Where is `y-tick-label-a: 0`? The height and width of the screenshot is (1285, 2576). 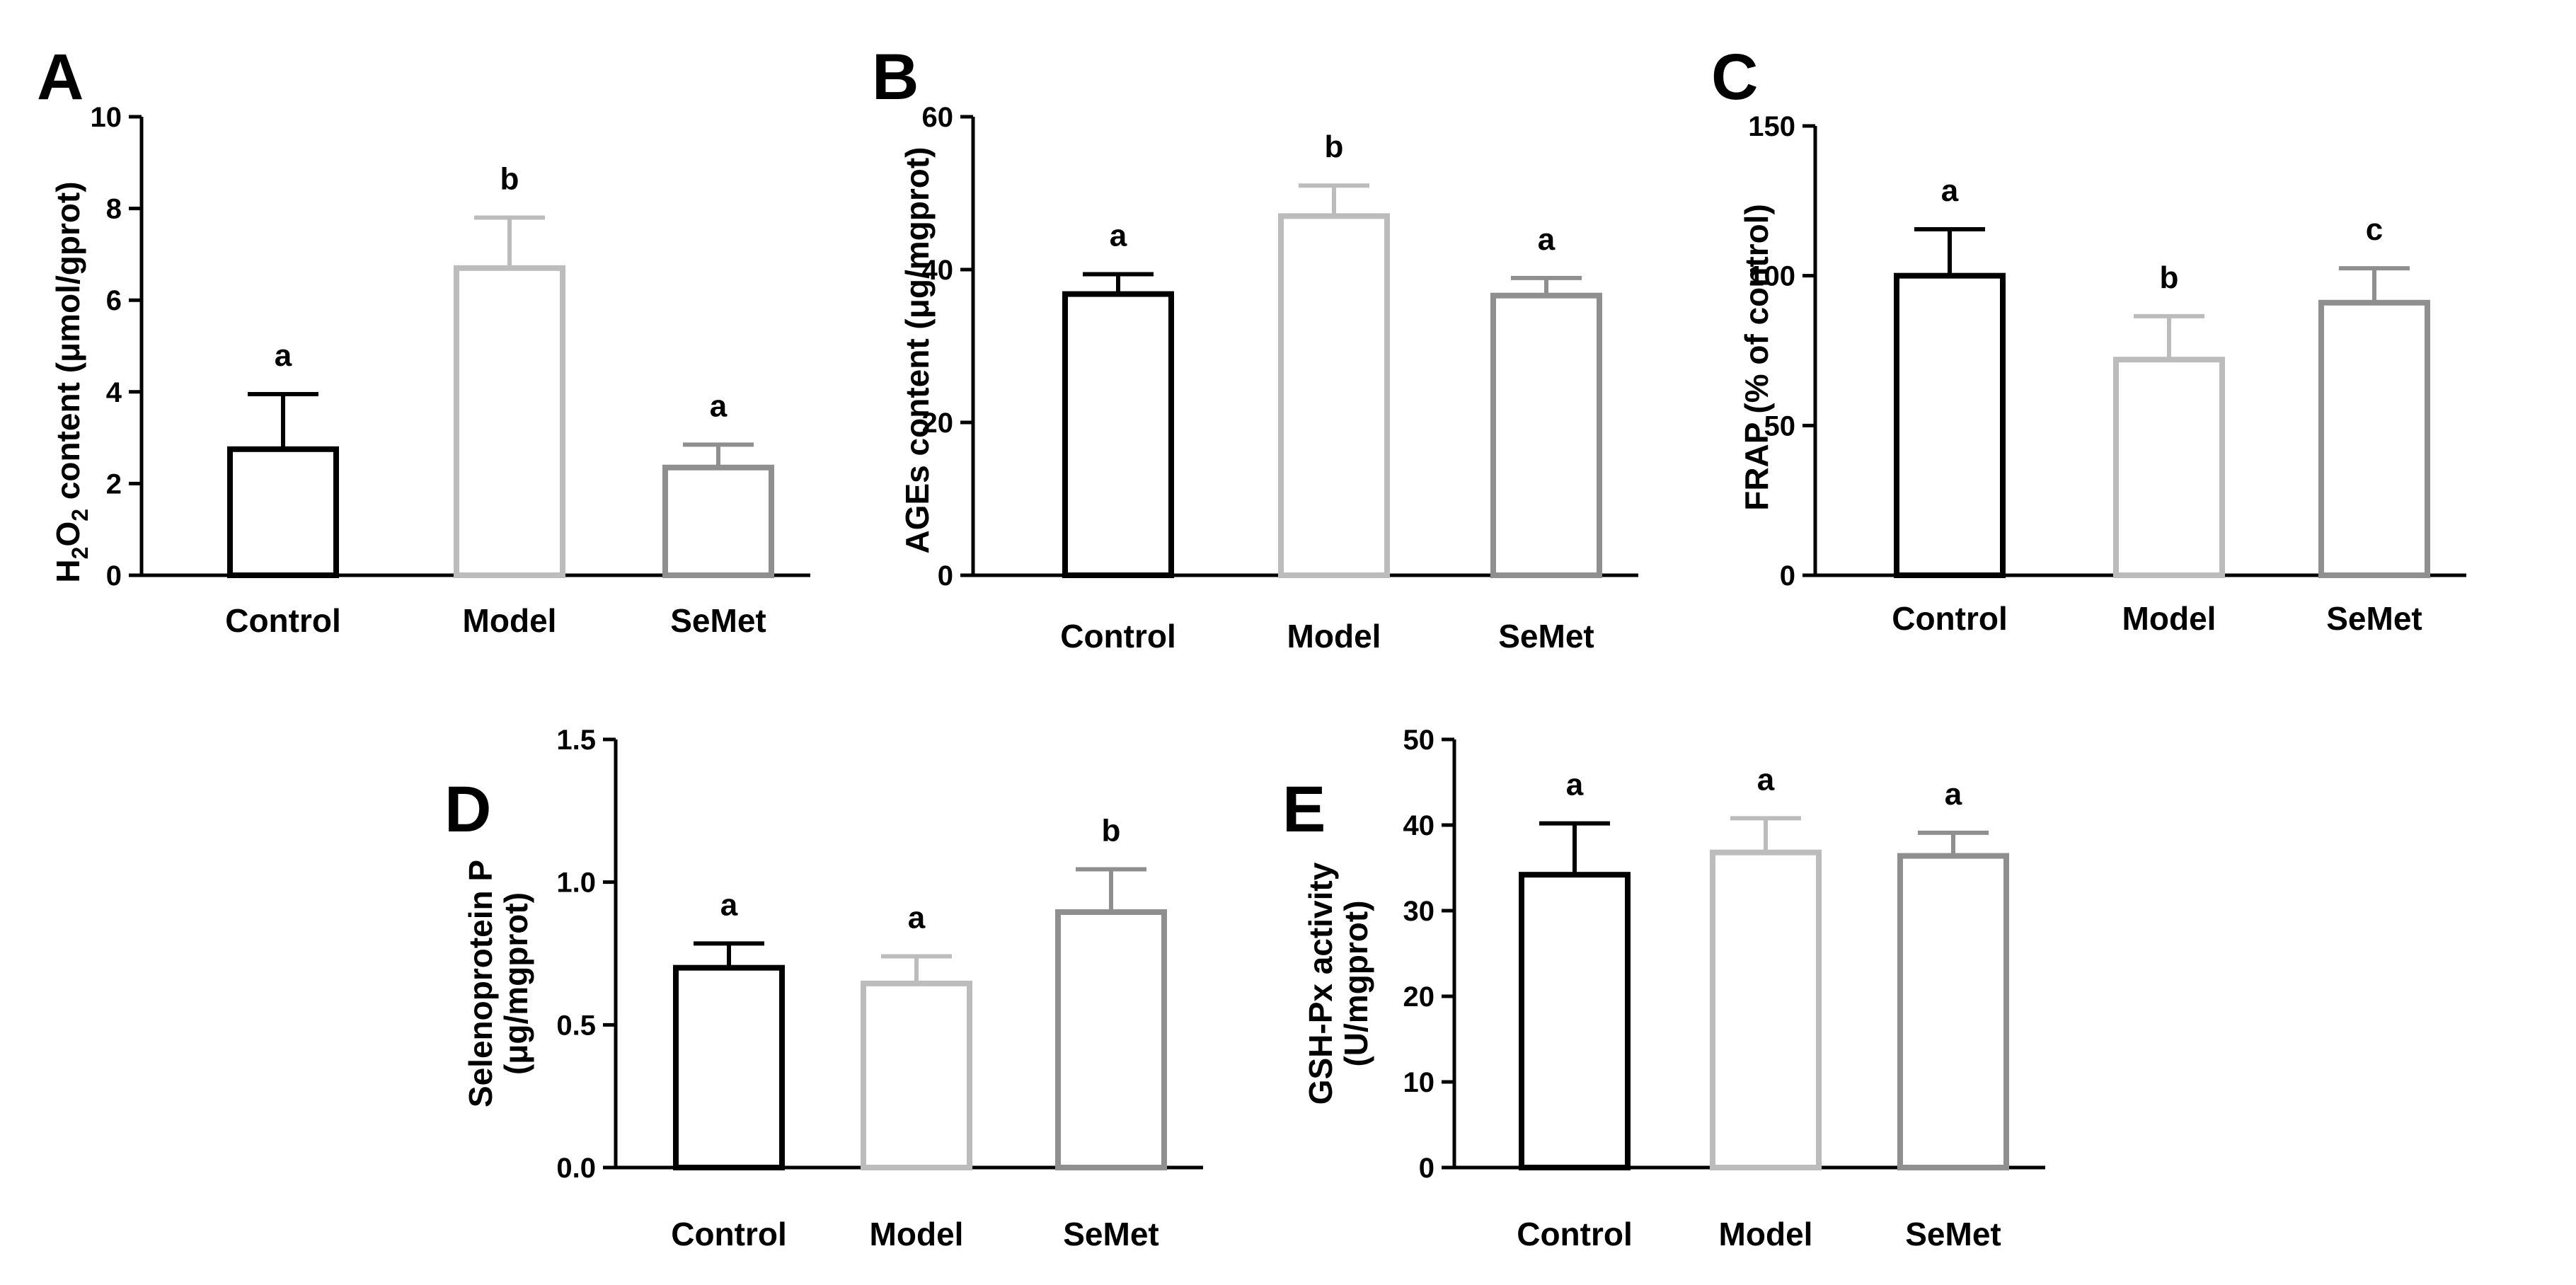
y-tick-label-a: 0 is located at coordinates (114, 576).